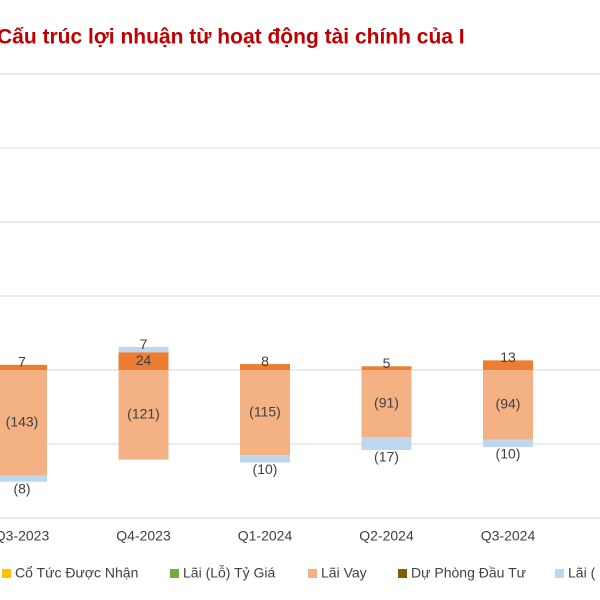  Describe the element at coordinates (76, 573) in the screenshot. I see `legend-label: Cổ Tức Được Nhận` at that location.